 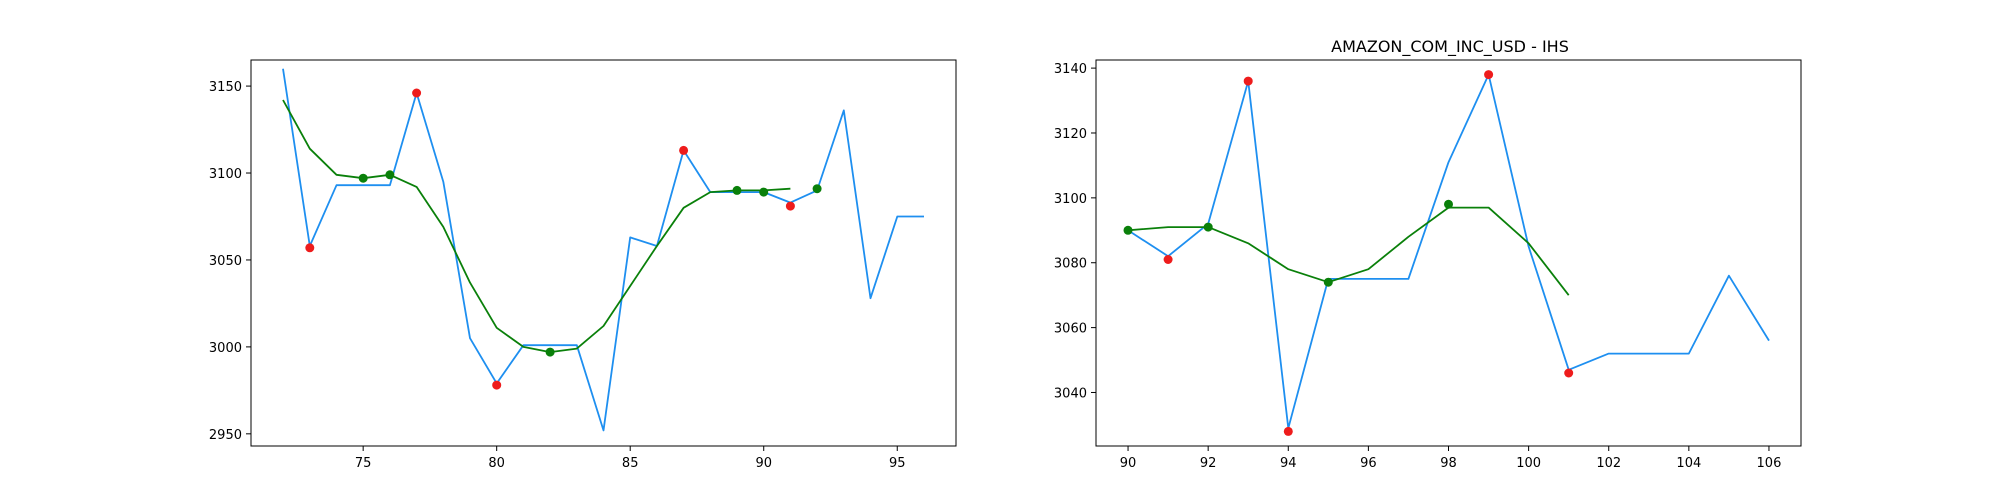 What do you see at coordinates (1070, 69) in the screenshot?
I see `chart-2-y-tick-label: 3140` at bounding box center [1070, 69].